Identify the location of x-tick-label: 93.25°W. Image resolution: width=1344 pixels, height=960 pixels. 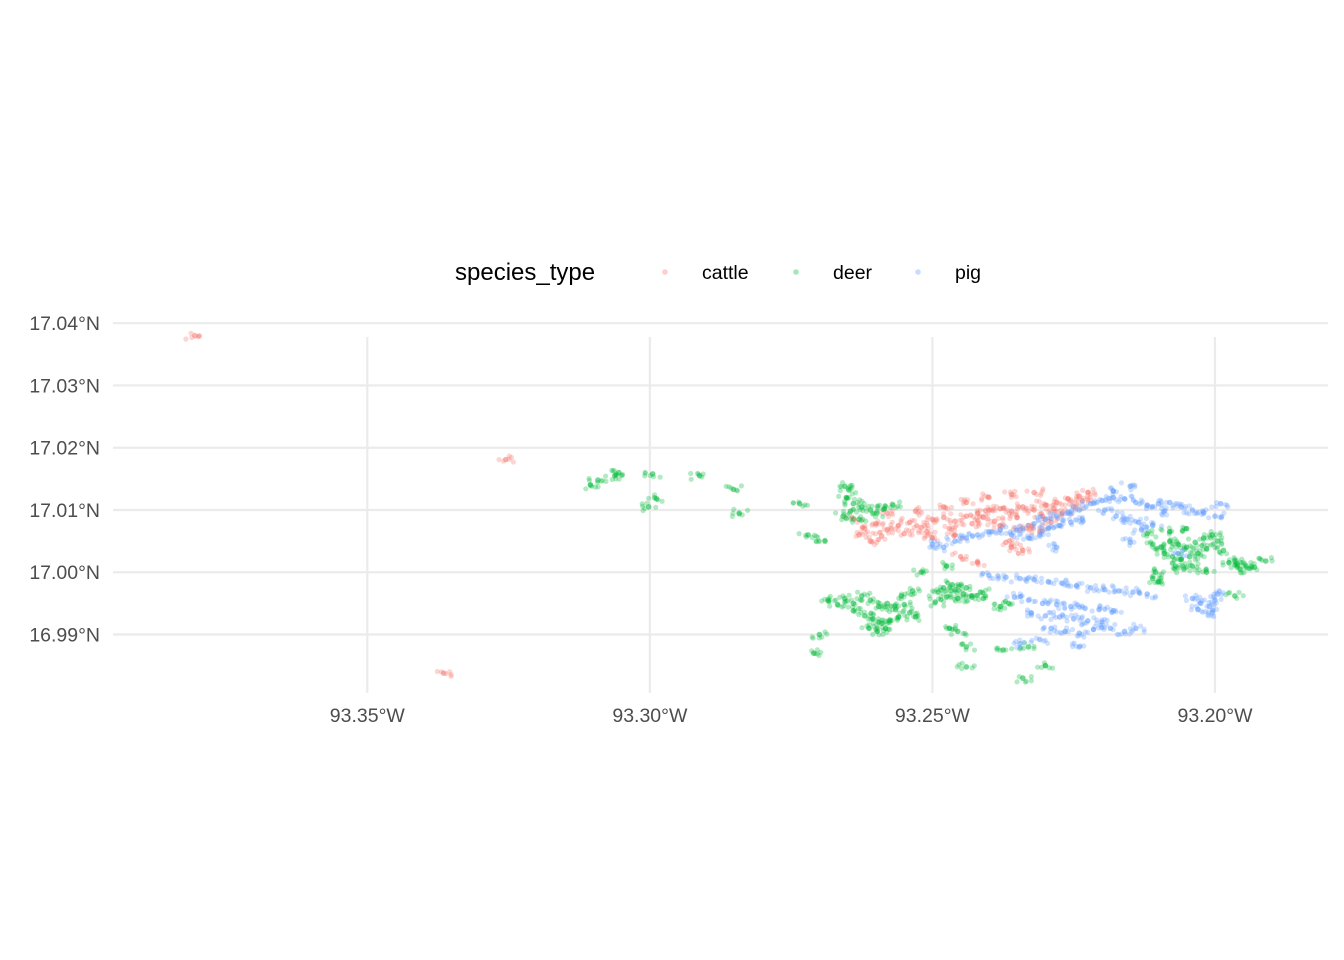
(933, 716).